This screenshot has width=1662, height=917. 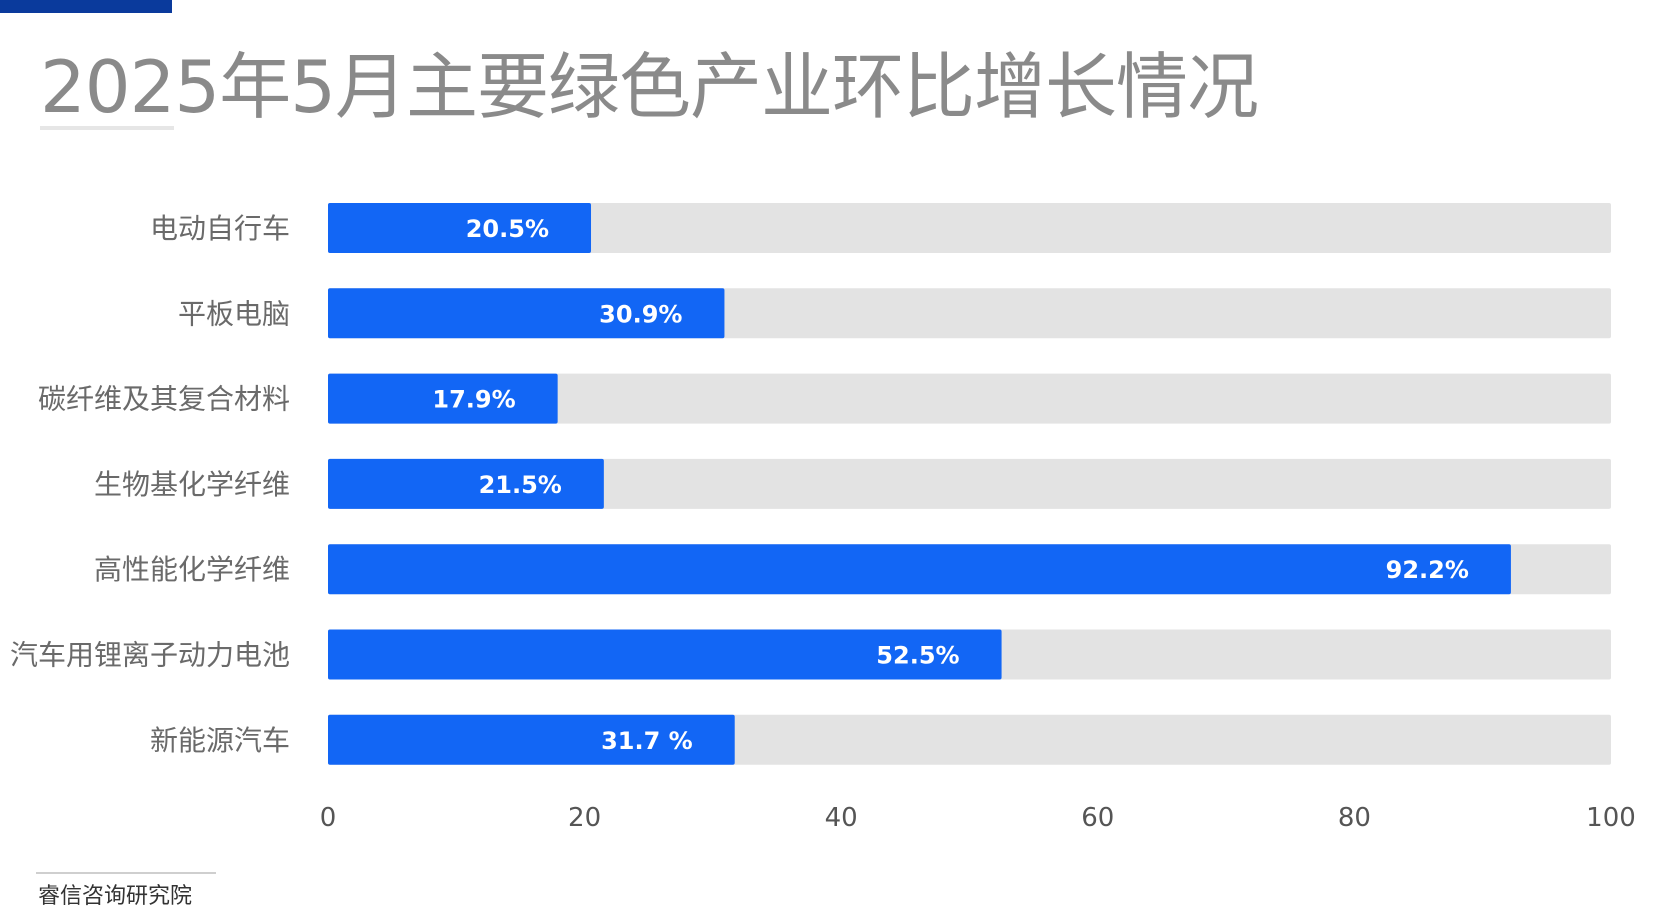 I want to click on x-tick-label: 0, so click(x=328, y=818).